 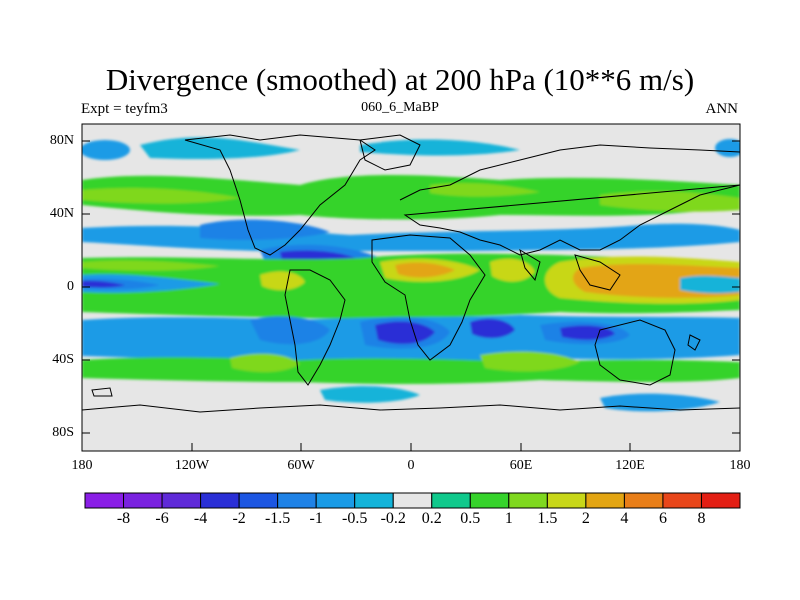 What do you see at coordinates (521, 465) in the screenshot?
I see `x-tick-label: 60E` at bounding box center [521, 465].